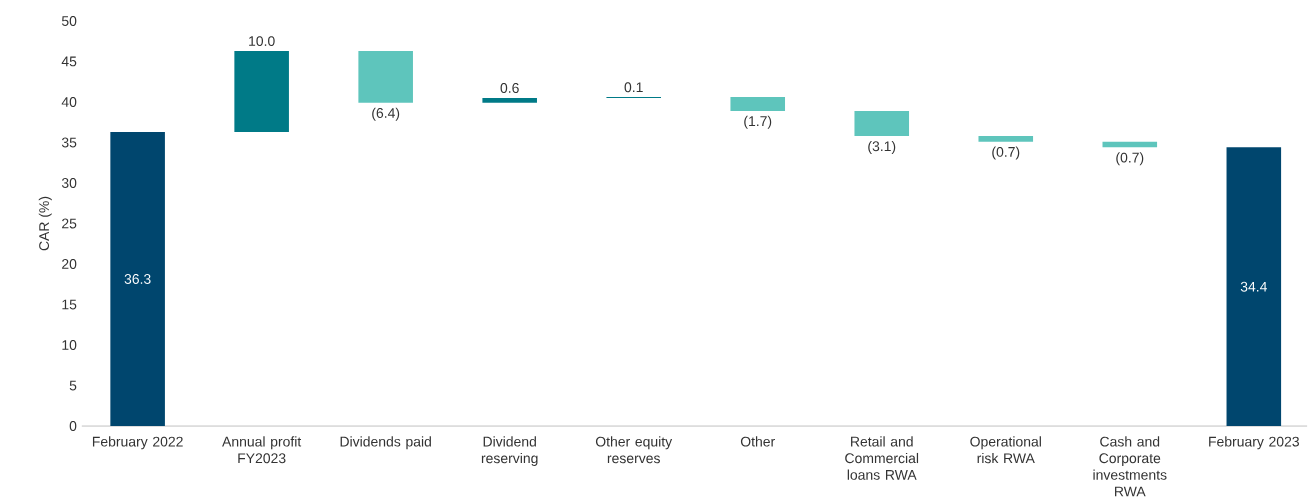 This screenshot has width=1313, height=501. What do you see at coordinates (262, 450) in the screenshot?
I see `x-tick-label: Annual profit FY2023` at bounding box center [262, 450].